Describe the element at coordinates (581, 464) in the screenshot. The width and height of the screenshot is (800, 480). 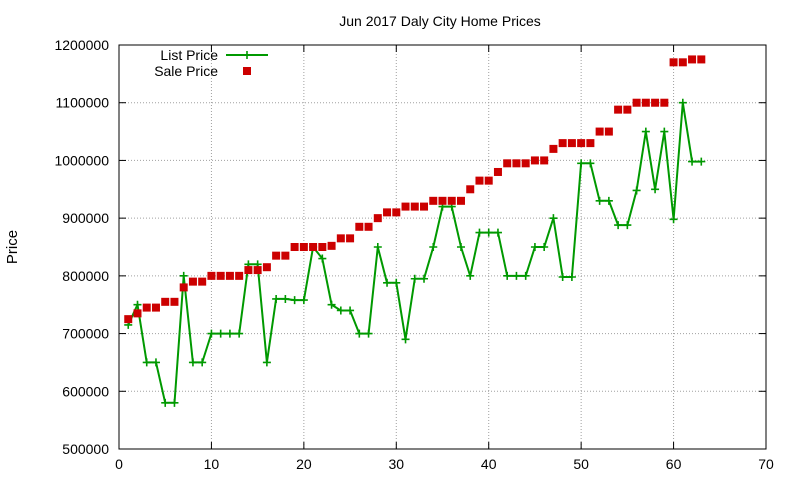
I see `x-tick-label: 50` at that location.